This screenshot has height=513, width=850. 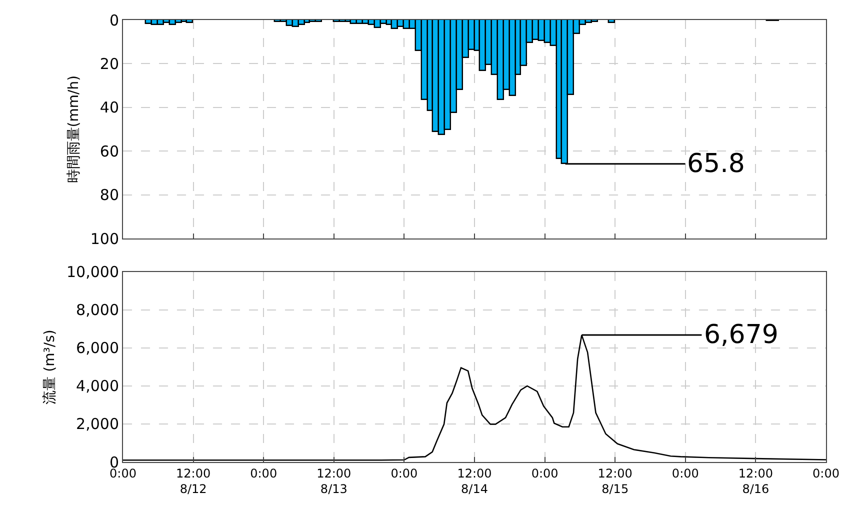 What do you see at coordinates (97, 348) in the screenshot?
I see `y-tick-label: 6,000` at bounding box center [97, 348].